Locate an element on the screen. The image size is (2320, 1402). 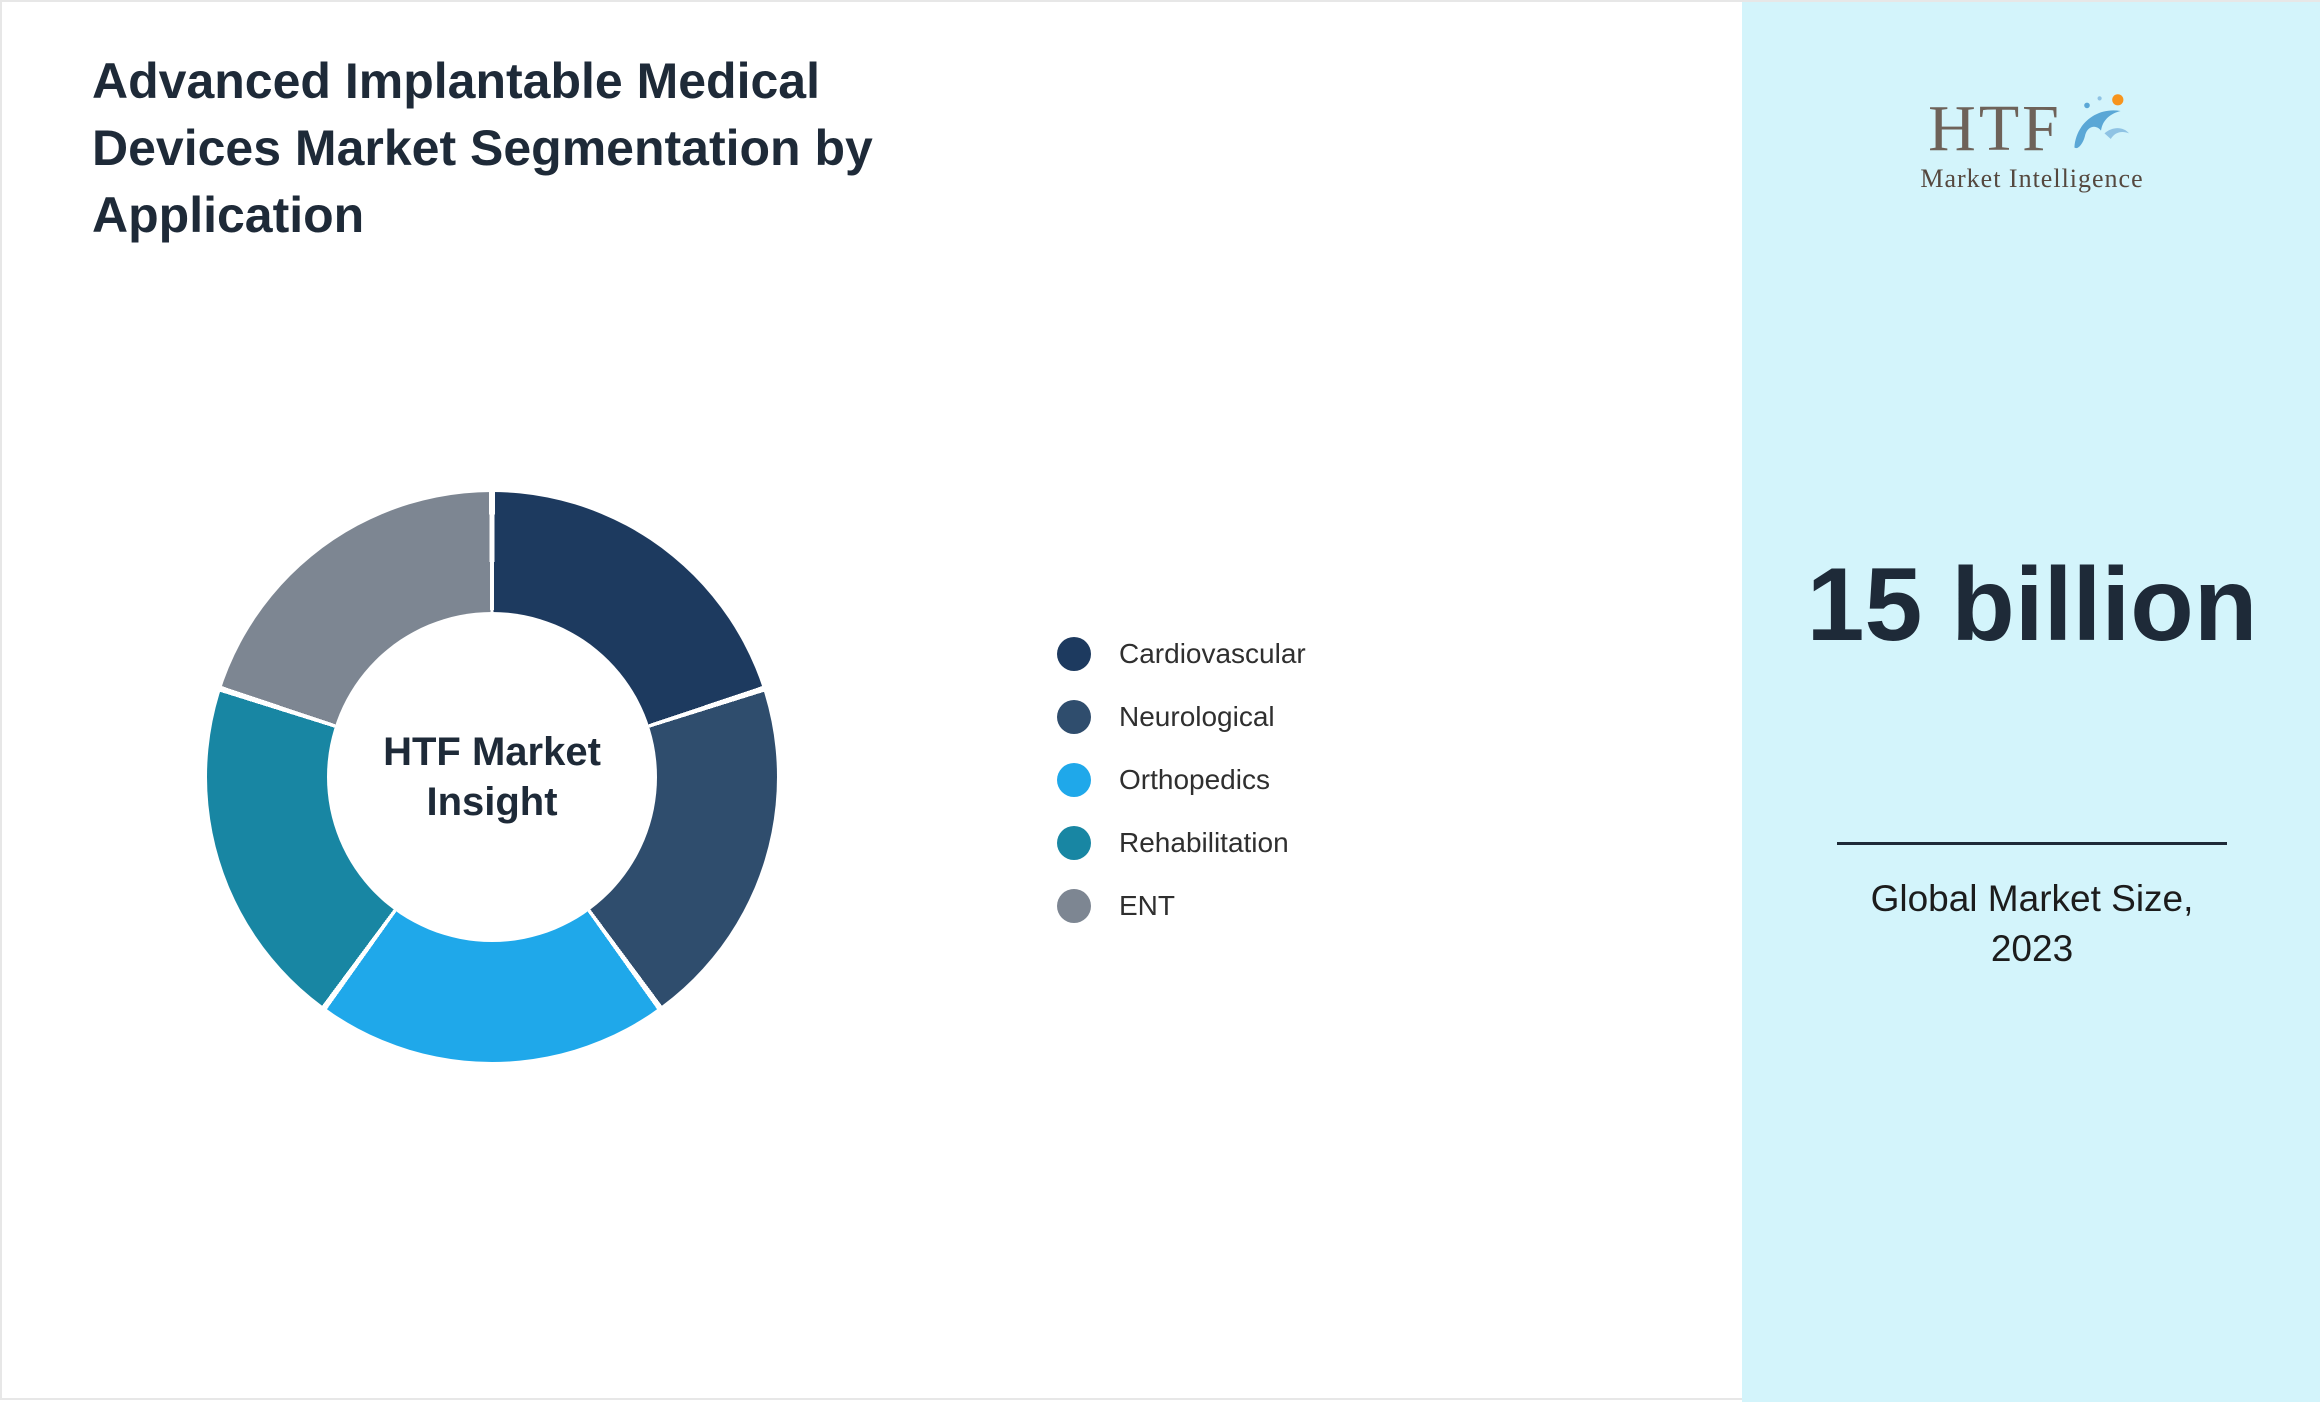
legend-label: Cardiovascular is located at coordinates (1212, 653).